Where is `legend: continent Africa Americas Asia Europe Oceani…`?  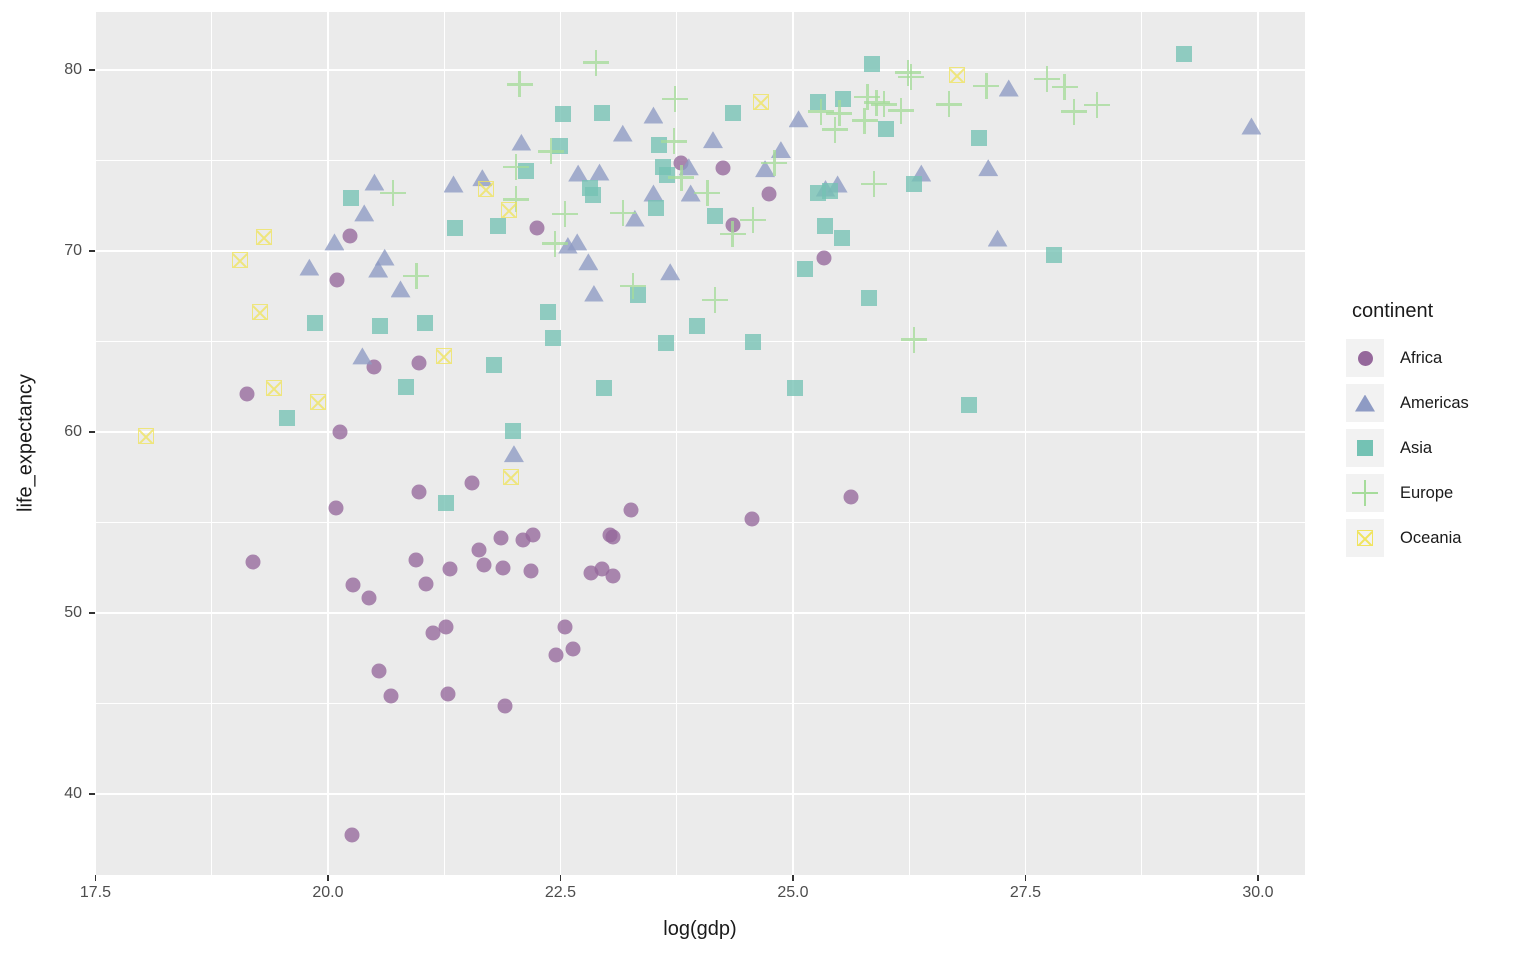
legend: continent Africa Americas Asia Europe Oceani… is located at coordinates (1407, 432).